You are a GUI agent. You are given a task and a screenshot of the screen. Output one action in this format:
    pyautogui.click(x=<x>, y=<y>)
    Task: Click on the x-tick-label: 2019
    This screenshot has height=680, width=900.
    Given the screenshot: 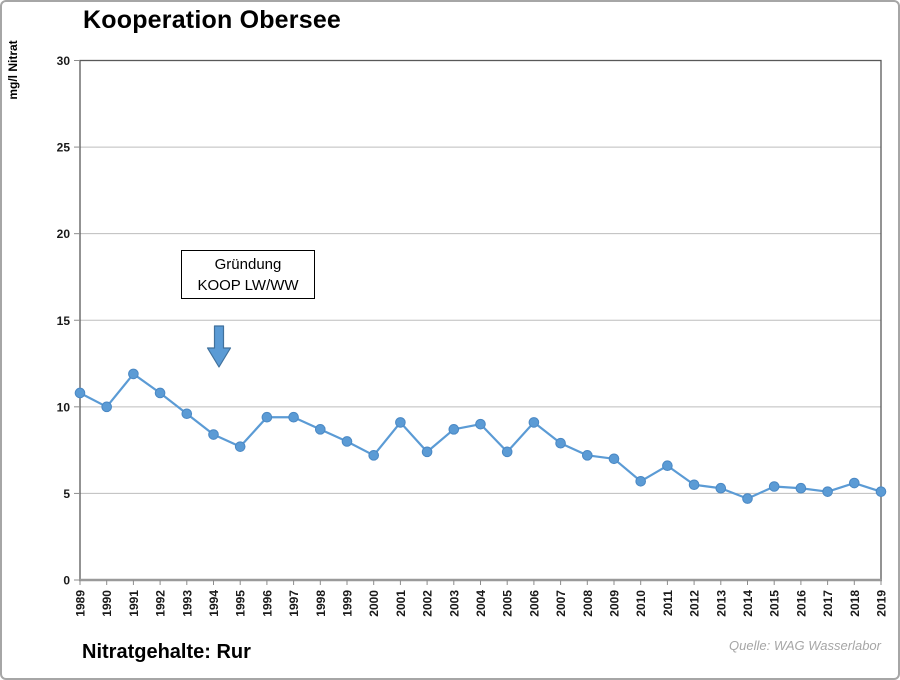 What is the action you would take?
    pyautogui.click(x=882, y=603)
    